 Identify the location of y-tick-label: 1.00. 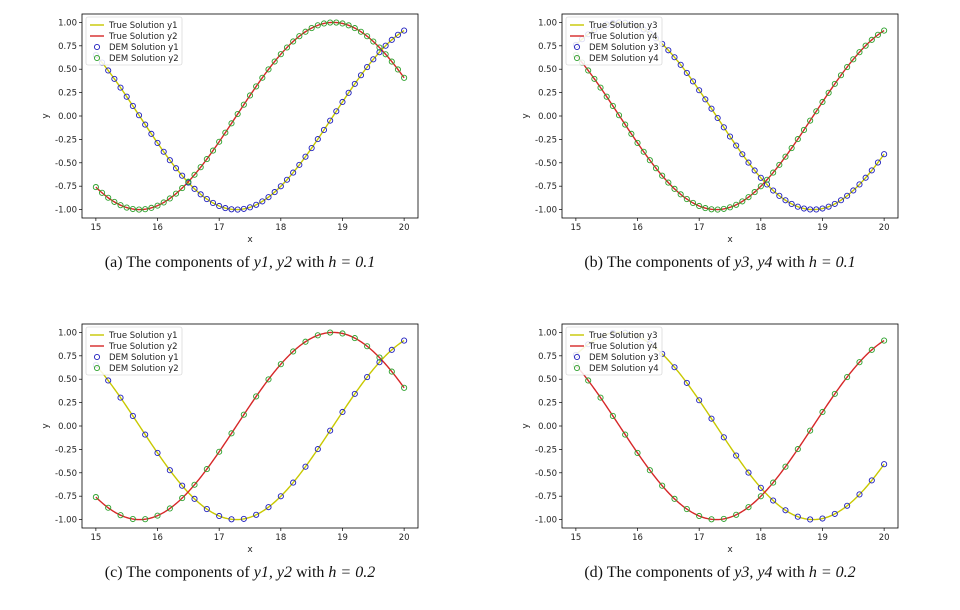
(67, 23).